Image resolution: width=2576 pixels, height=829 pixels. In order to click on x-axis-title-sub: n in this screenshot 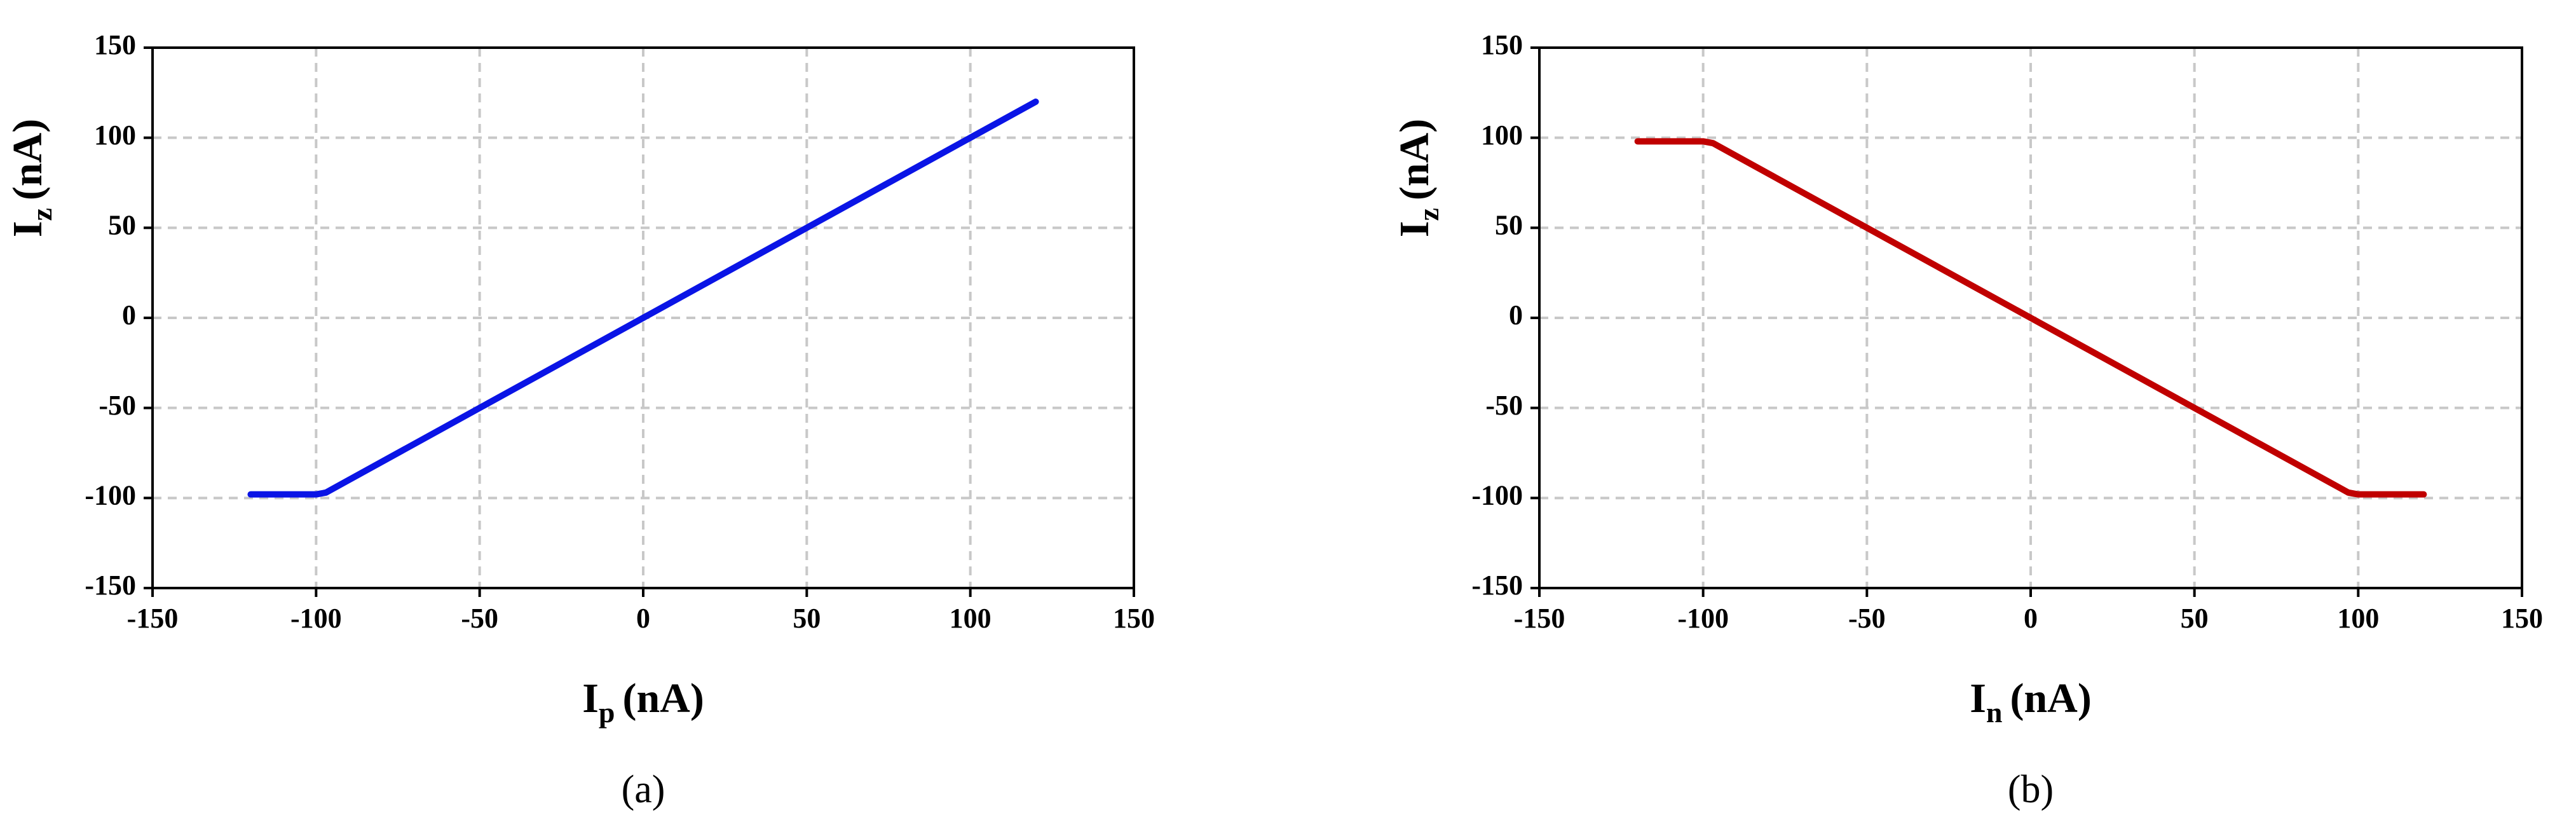, I will do `click(1994, 713)`.